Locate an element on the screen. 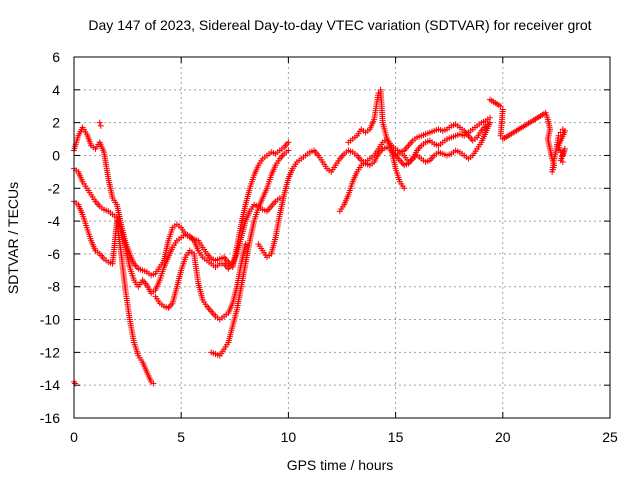  x-tick-label: 15 is located at coordinates (396, 437).